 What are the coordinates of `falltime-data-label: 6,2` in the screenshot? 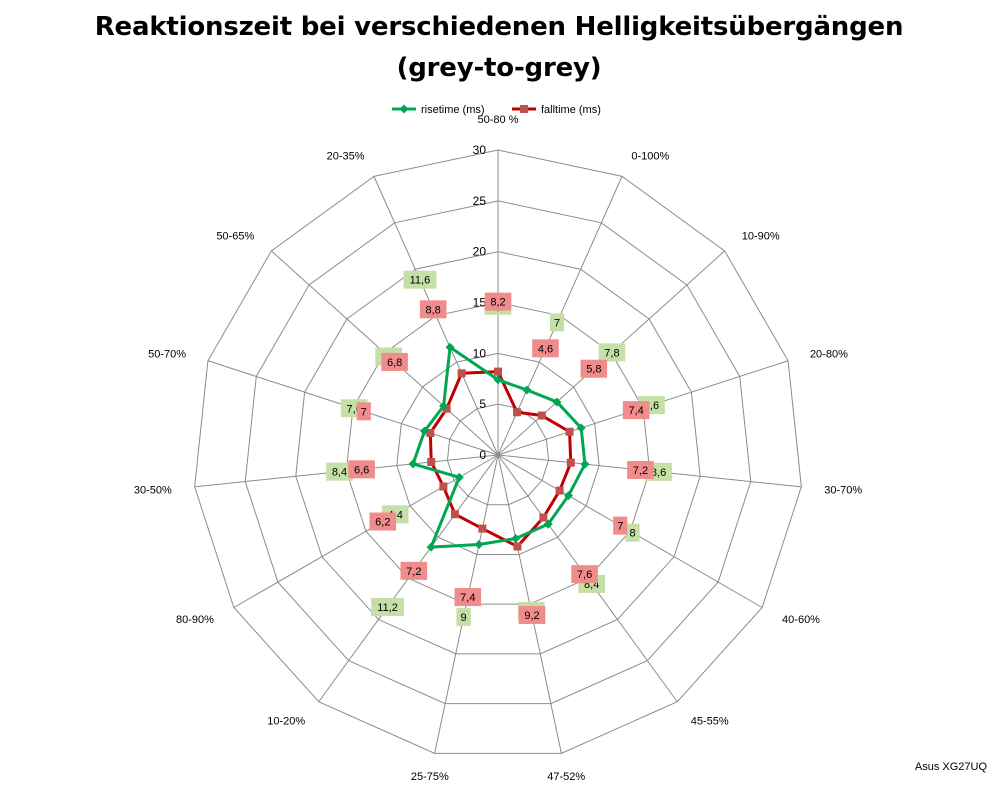 It's located at (382, 523).